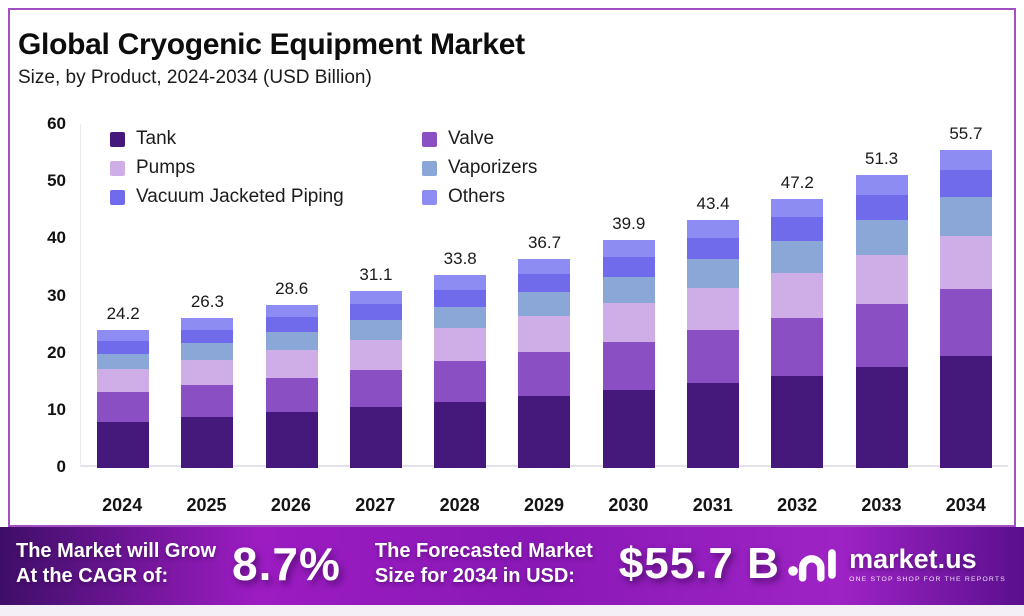 Image resolution: width=1024 pixels, height=616 pixels. I want to click on bar-column-2031: 43.4, so click(713, 296).